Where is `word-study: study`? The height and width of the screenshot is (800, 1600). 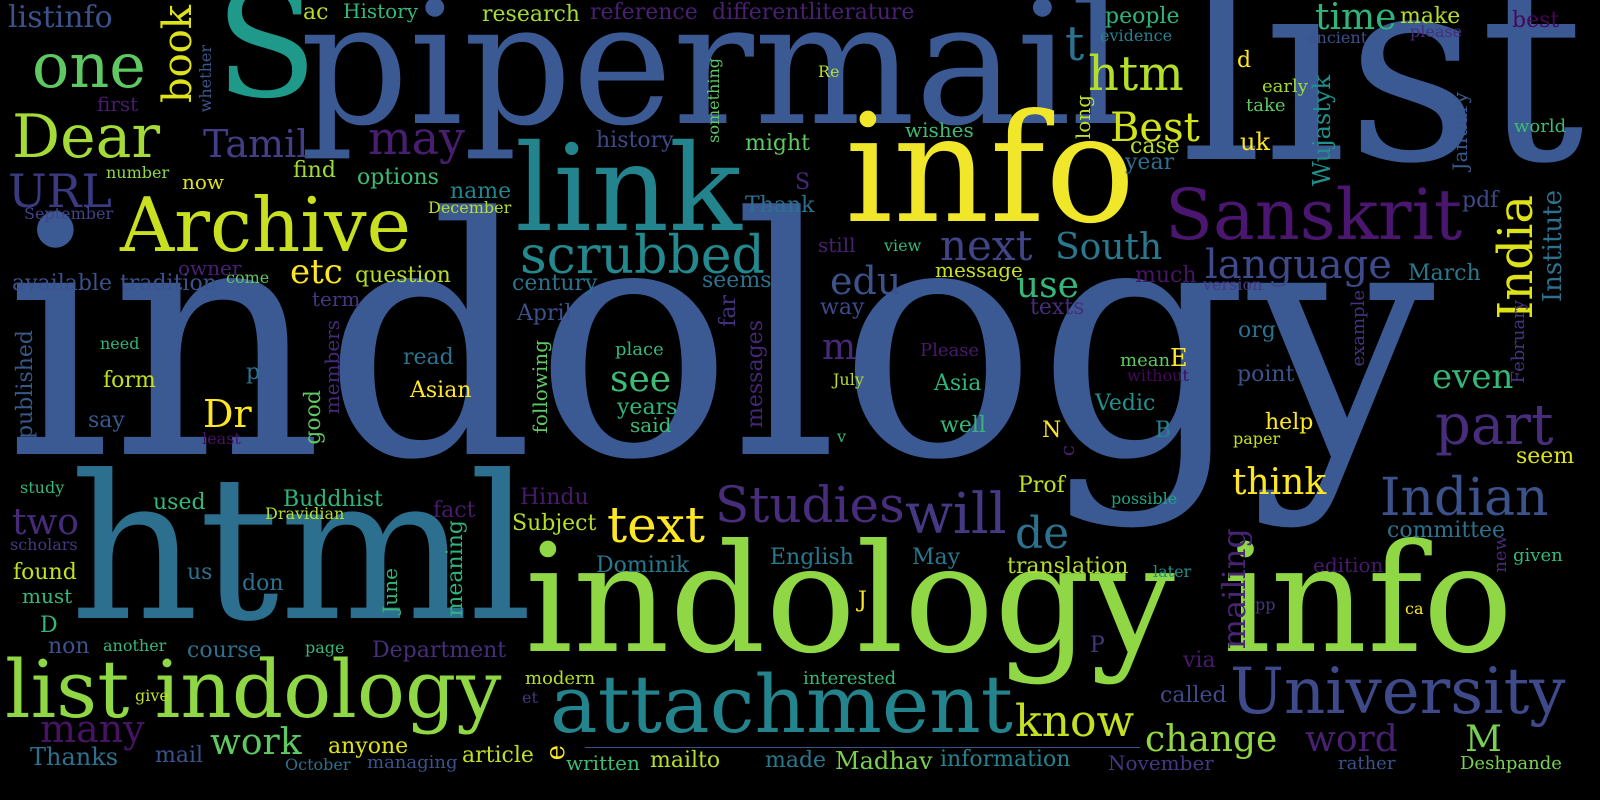 word-study: study is located at coordinates (42, 487).